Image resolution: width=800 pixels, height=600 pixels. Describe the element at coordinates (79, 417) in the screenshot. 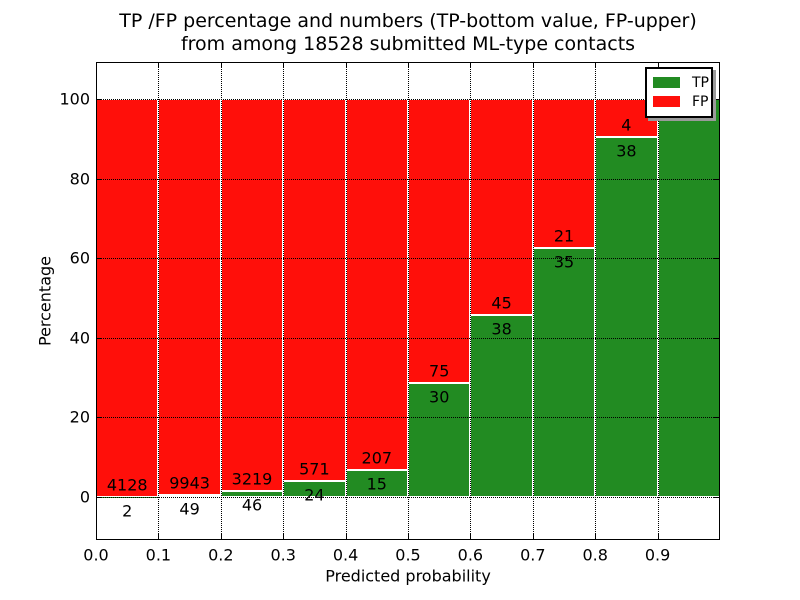

I see `y-tick-label: 20` at that location.